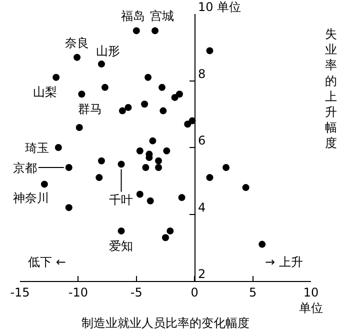 The image size is (346, 333). I want to click on annotation: 低下 ←, so click(47, 262).